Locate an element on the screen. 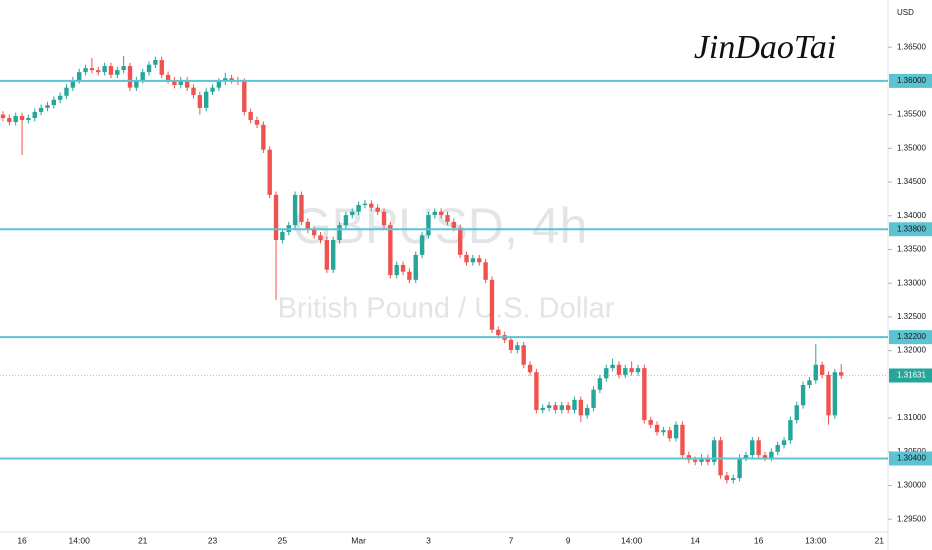 The height and width of the screenshot is (550, 932). signature: JinDaoTai is located at coordinates (765, 47).